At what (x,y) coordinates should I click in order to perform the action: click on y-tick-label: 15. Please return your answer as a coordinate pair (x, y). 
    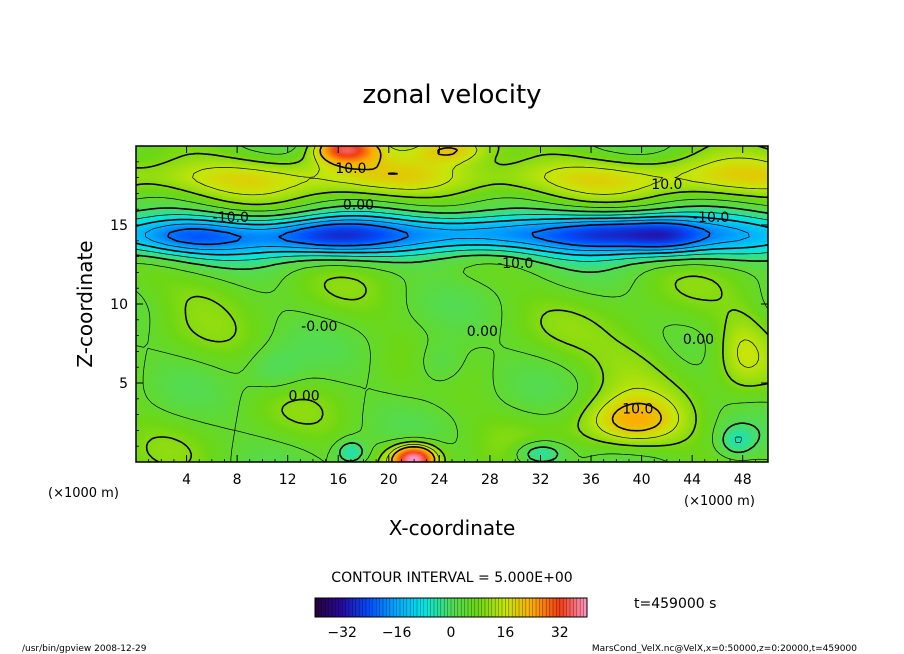
    Looking at the image, I should click on (119, 226).